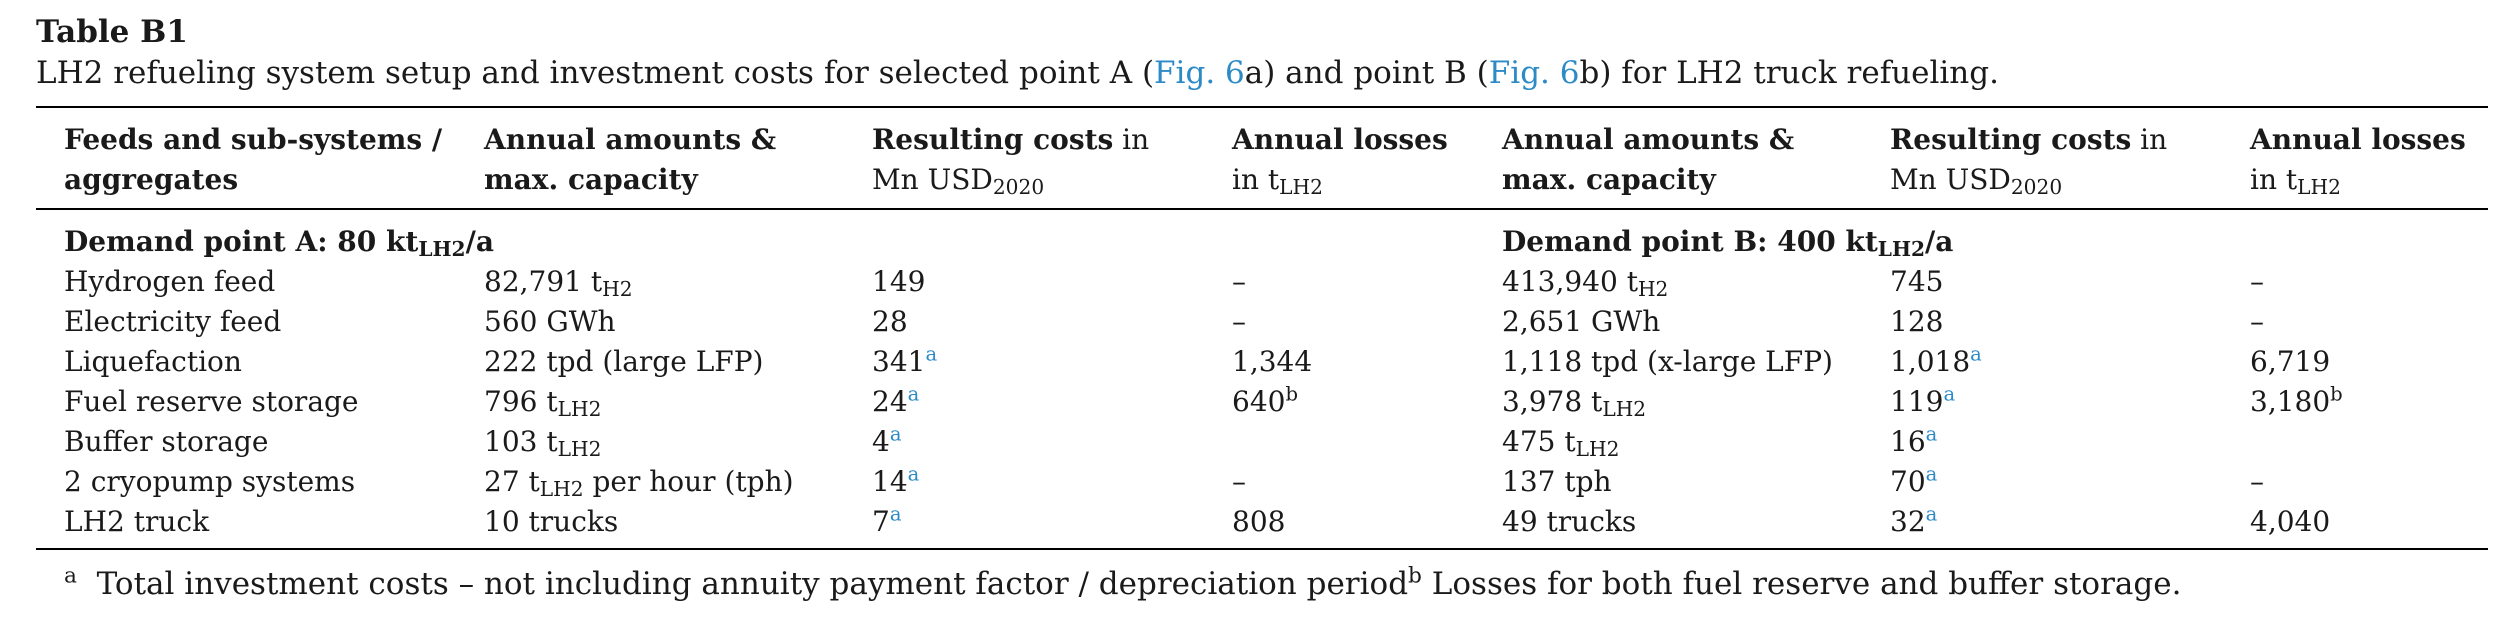 Image resolution: width=2500 pixels, height=630 pixels. What do you see at coordinates (2319, 187) in the screenshot?
I see `col-header-losses-b-sub: LH2` at bounding box center [2319, 187].